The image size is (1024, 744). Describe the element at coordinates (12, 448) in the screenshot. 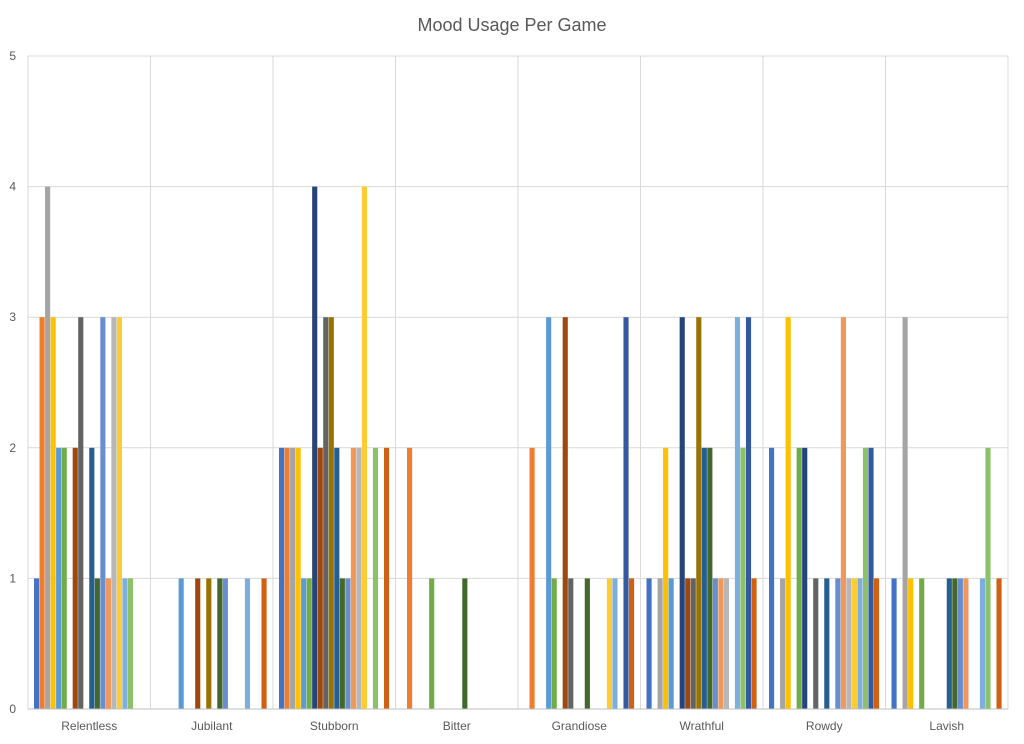

I see `y-tick-label: 2` at that location.